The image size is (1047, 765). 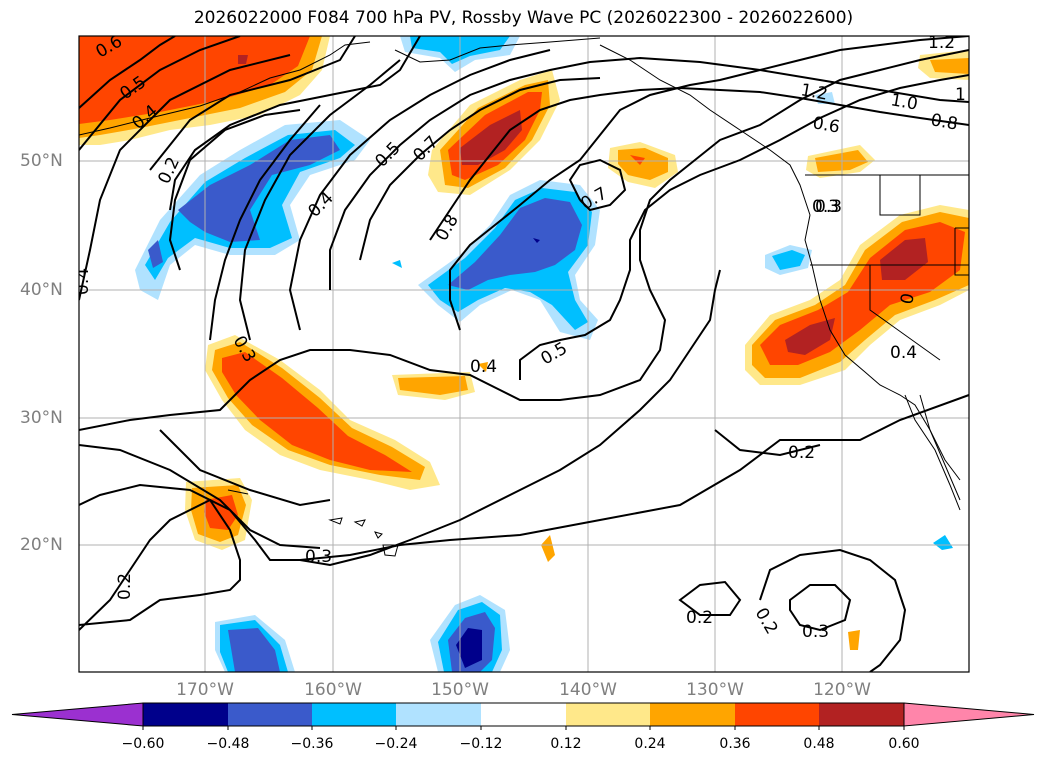 What do you see at coordinates (650, 744) in the screenshot?
I see `colorbar-tick: 0.24` at bounding box center [650, 744].